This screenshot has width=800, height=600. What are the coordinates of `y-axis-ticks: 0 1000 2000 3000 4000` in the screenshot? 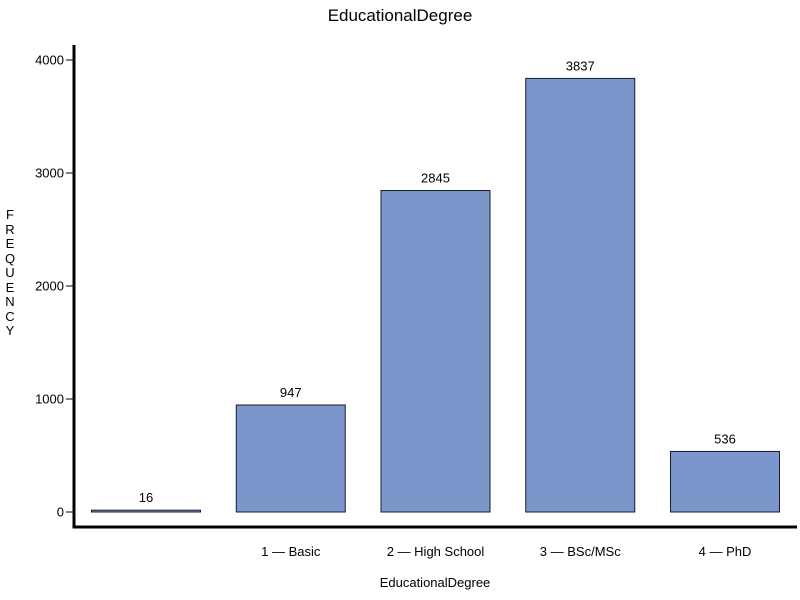 It's located at (54, 286).